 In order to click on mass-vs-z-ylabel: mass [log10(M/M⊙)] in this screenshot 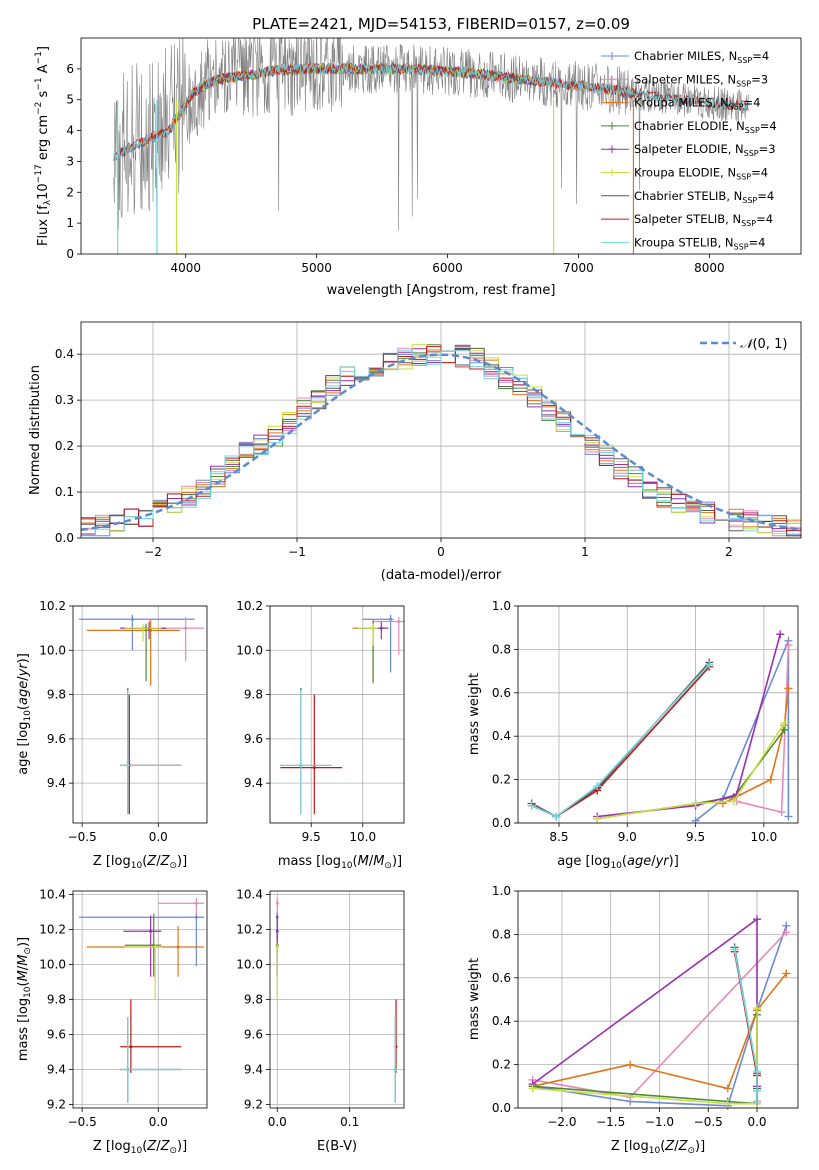, I will do `click(24, 999)`.